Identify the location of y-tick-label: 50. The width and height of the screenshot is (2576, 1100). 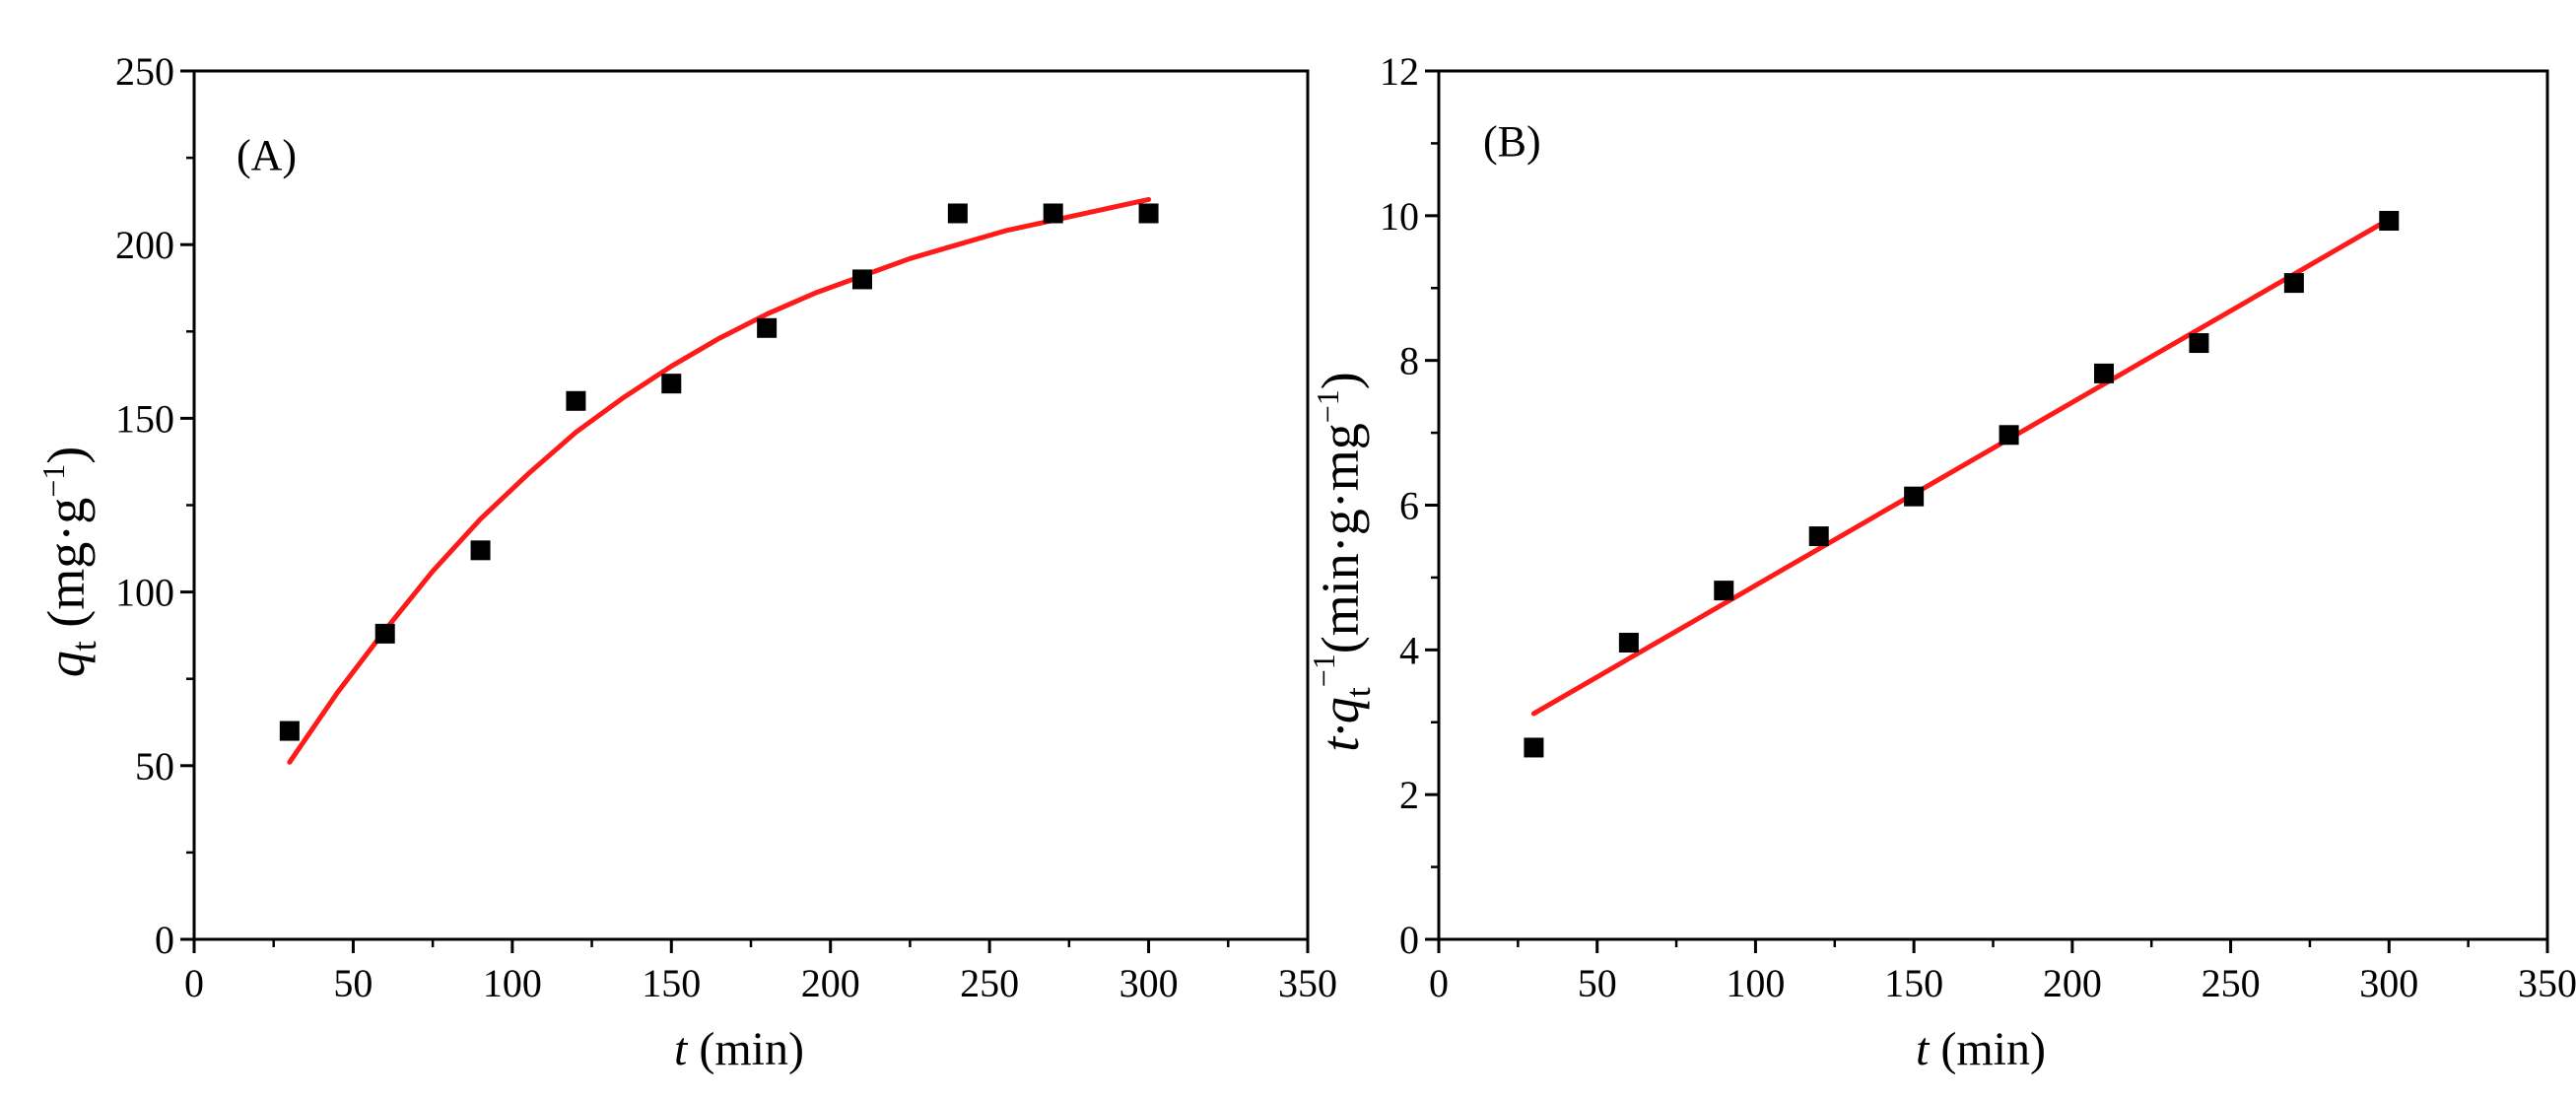
(154, 767).